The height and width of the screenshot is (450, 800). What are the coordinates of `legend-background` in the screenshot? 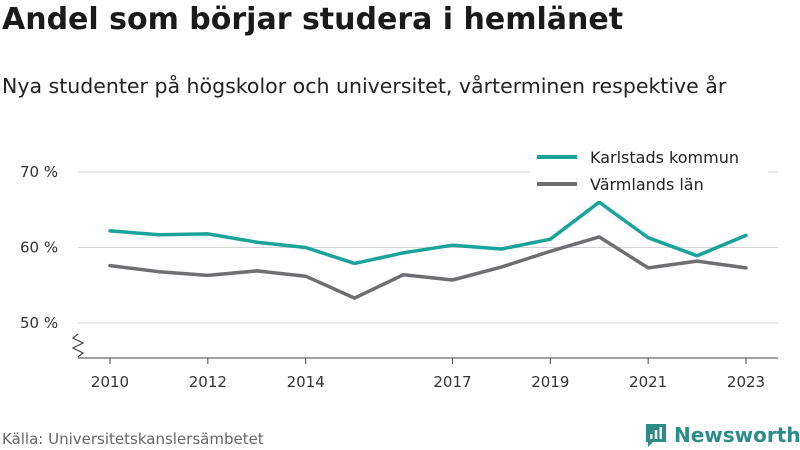 It's located at (649, 172).